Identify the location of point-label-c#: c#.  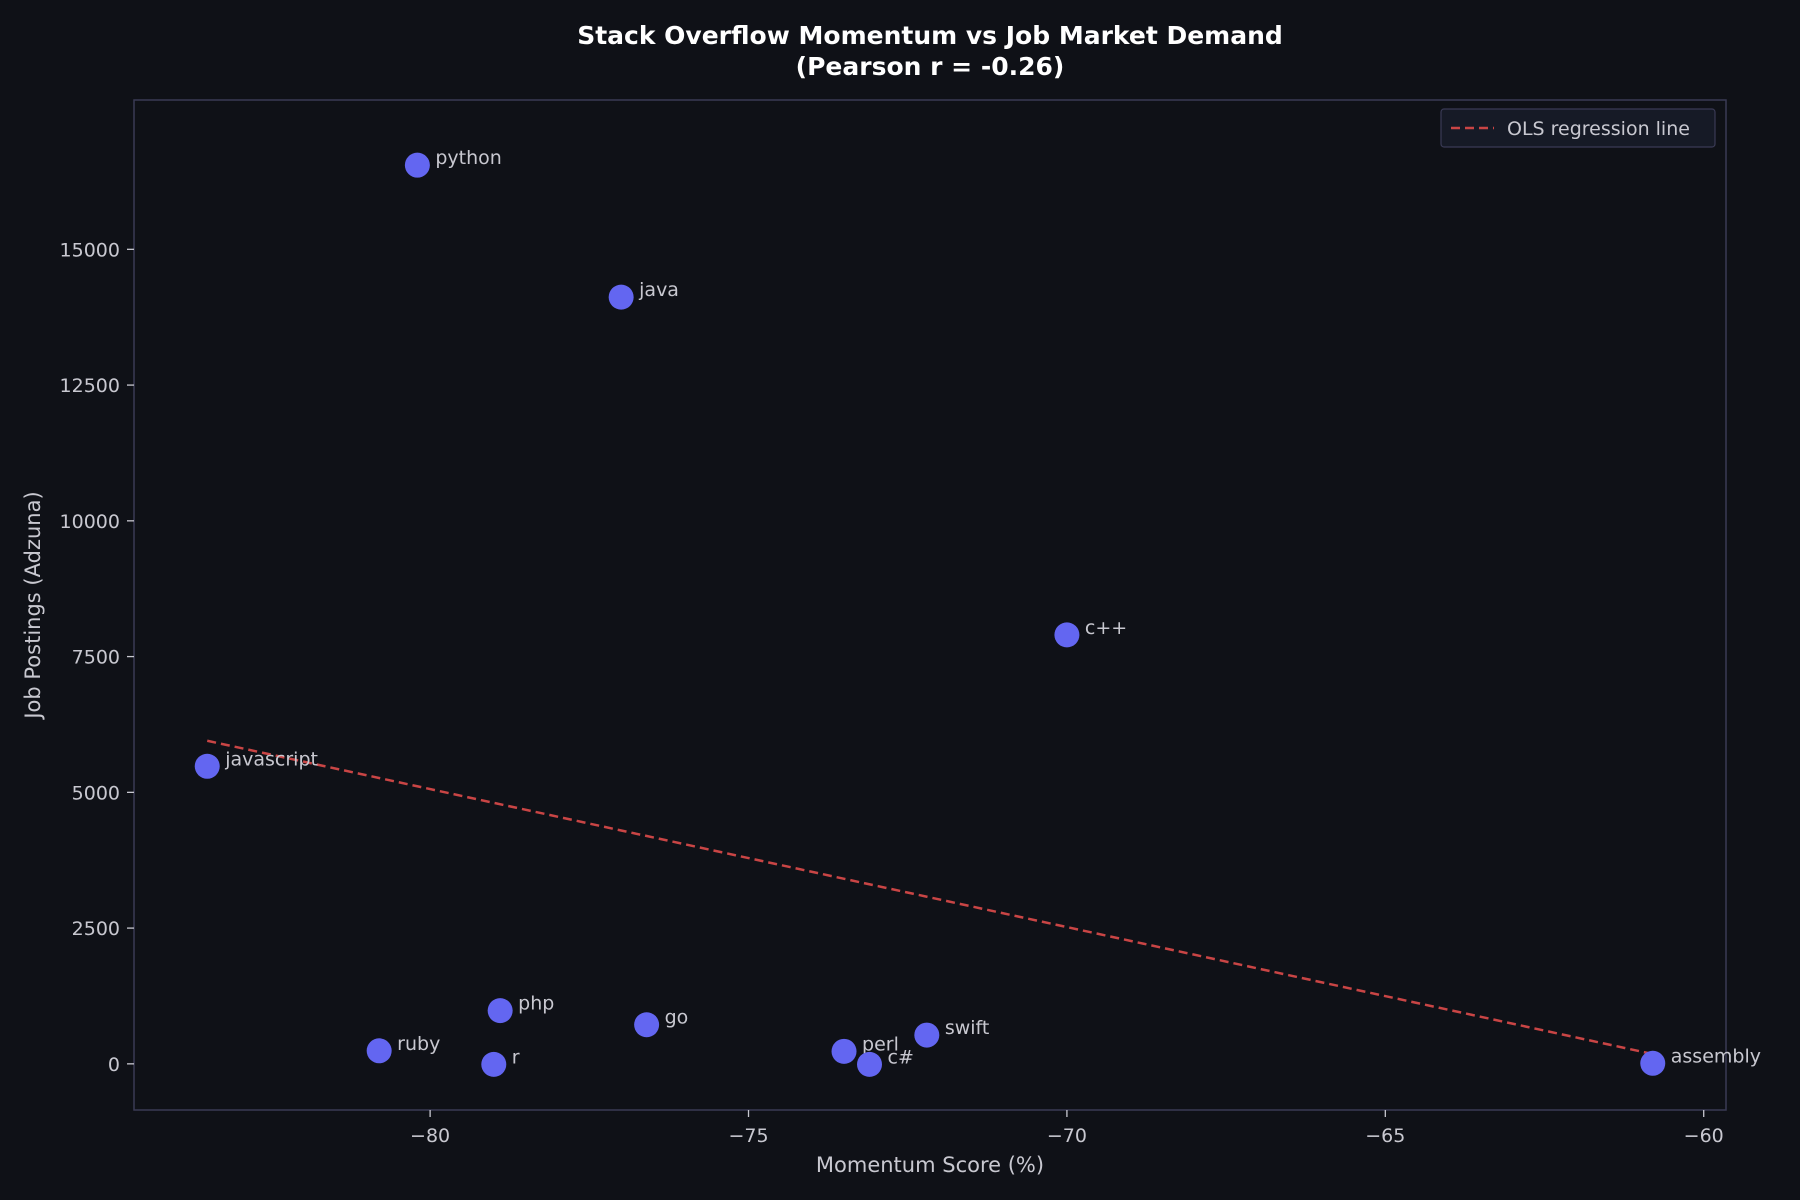
(901, 1057).